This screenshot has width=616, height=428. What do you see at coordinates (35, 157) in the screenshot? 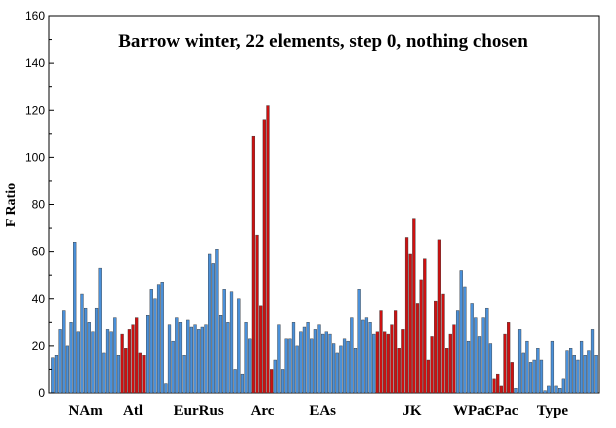
I see `y-tick-label-5: 100` at bounding box center [35, 157].